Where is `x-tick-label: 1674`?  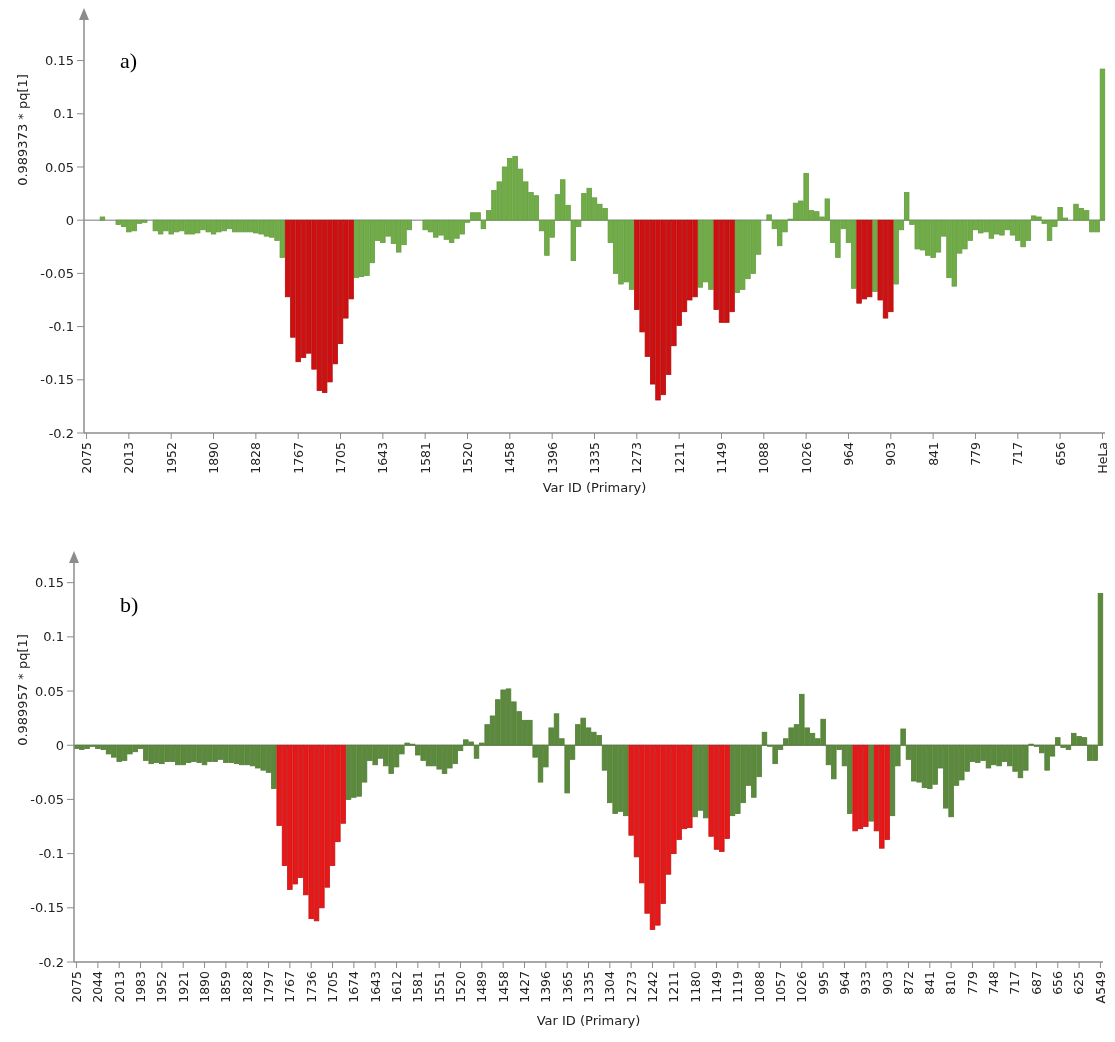
x-tick-label: 1674 is located at coordinates (354, 986).